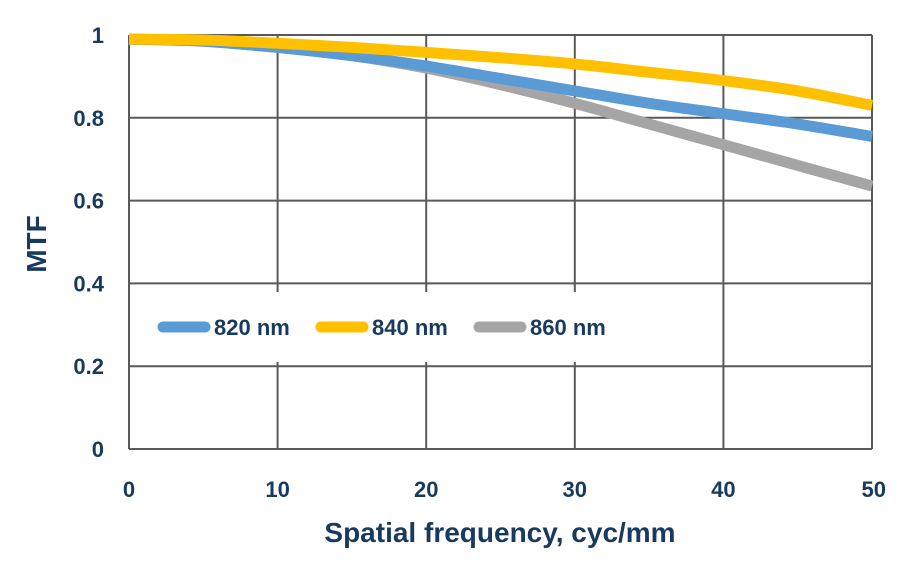 The width and height of the screenshot is (920, 564). What do you see at coordinates (874, 489) in the screenshot?
I see `x-tick-label-5: 50` at bounding box center [874, 489].